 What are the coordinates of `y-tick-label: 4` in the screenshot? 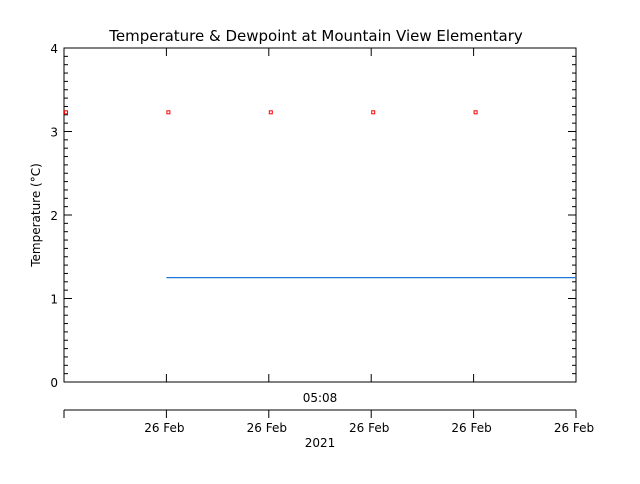 It's located at (54, 49).